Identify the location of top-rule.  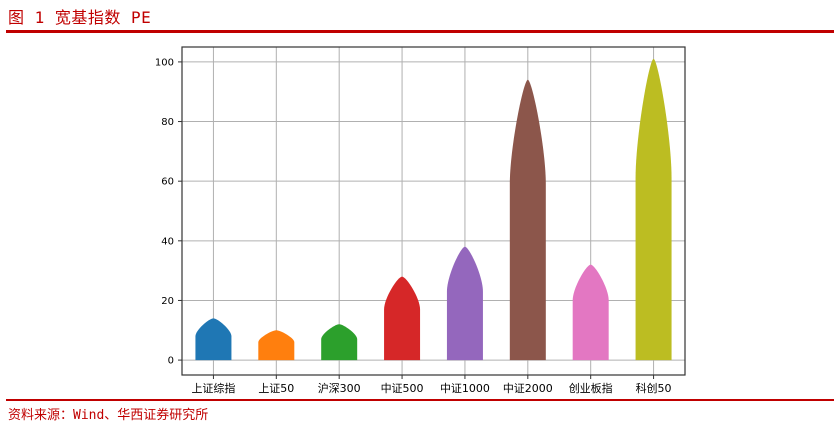
(420, 31).